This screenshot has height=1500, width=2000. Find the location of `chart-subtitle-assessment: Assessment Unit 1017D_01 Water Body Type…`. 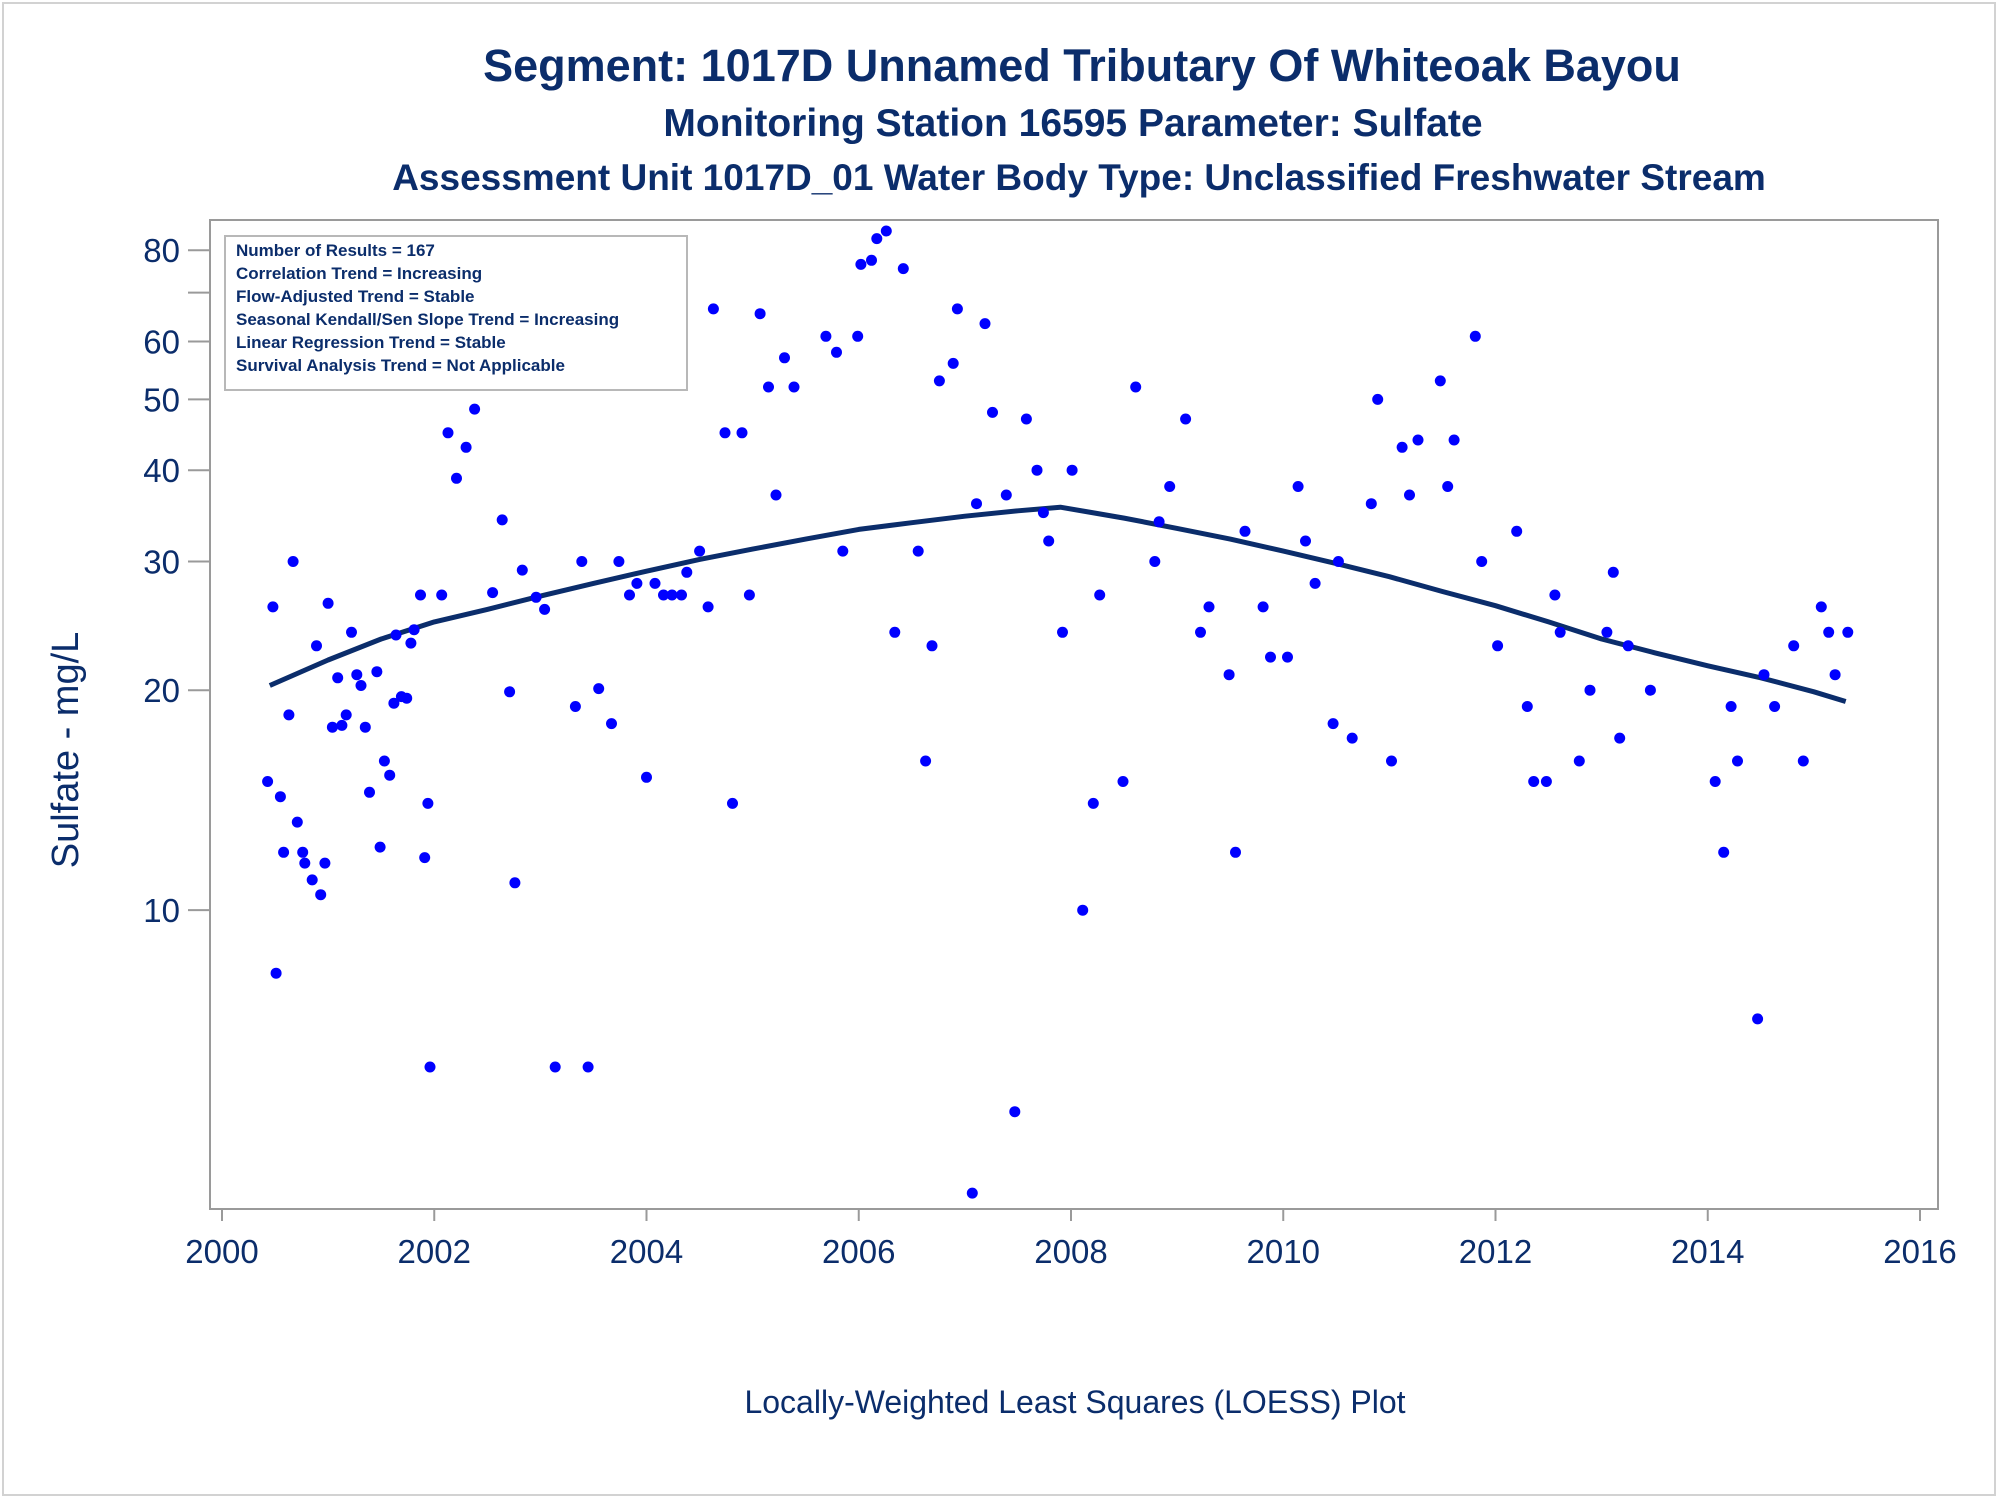

chart-subtitle-assessment: Assessment Unit 1017D_01 Water Body Type… is located at coordinates (1079, 177).